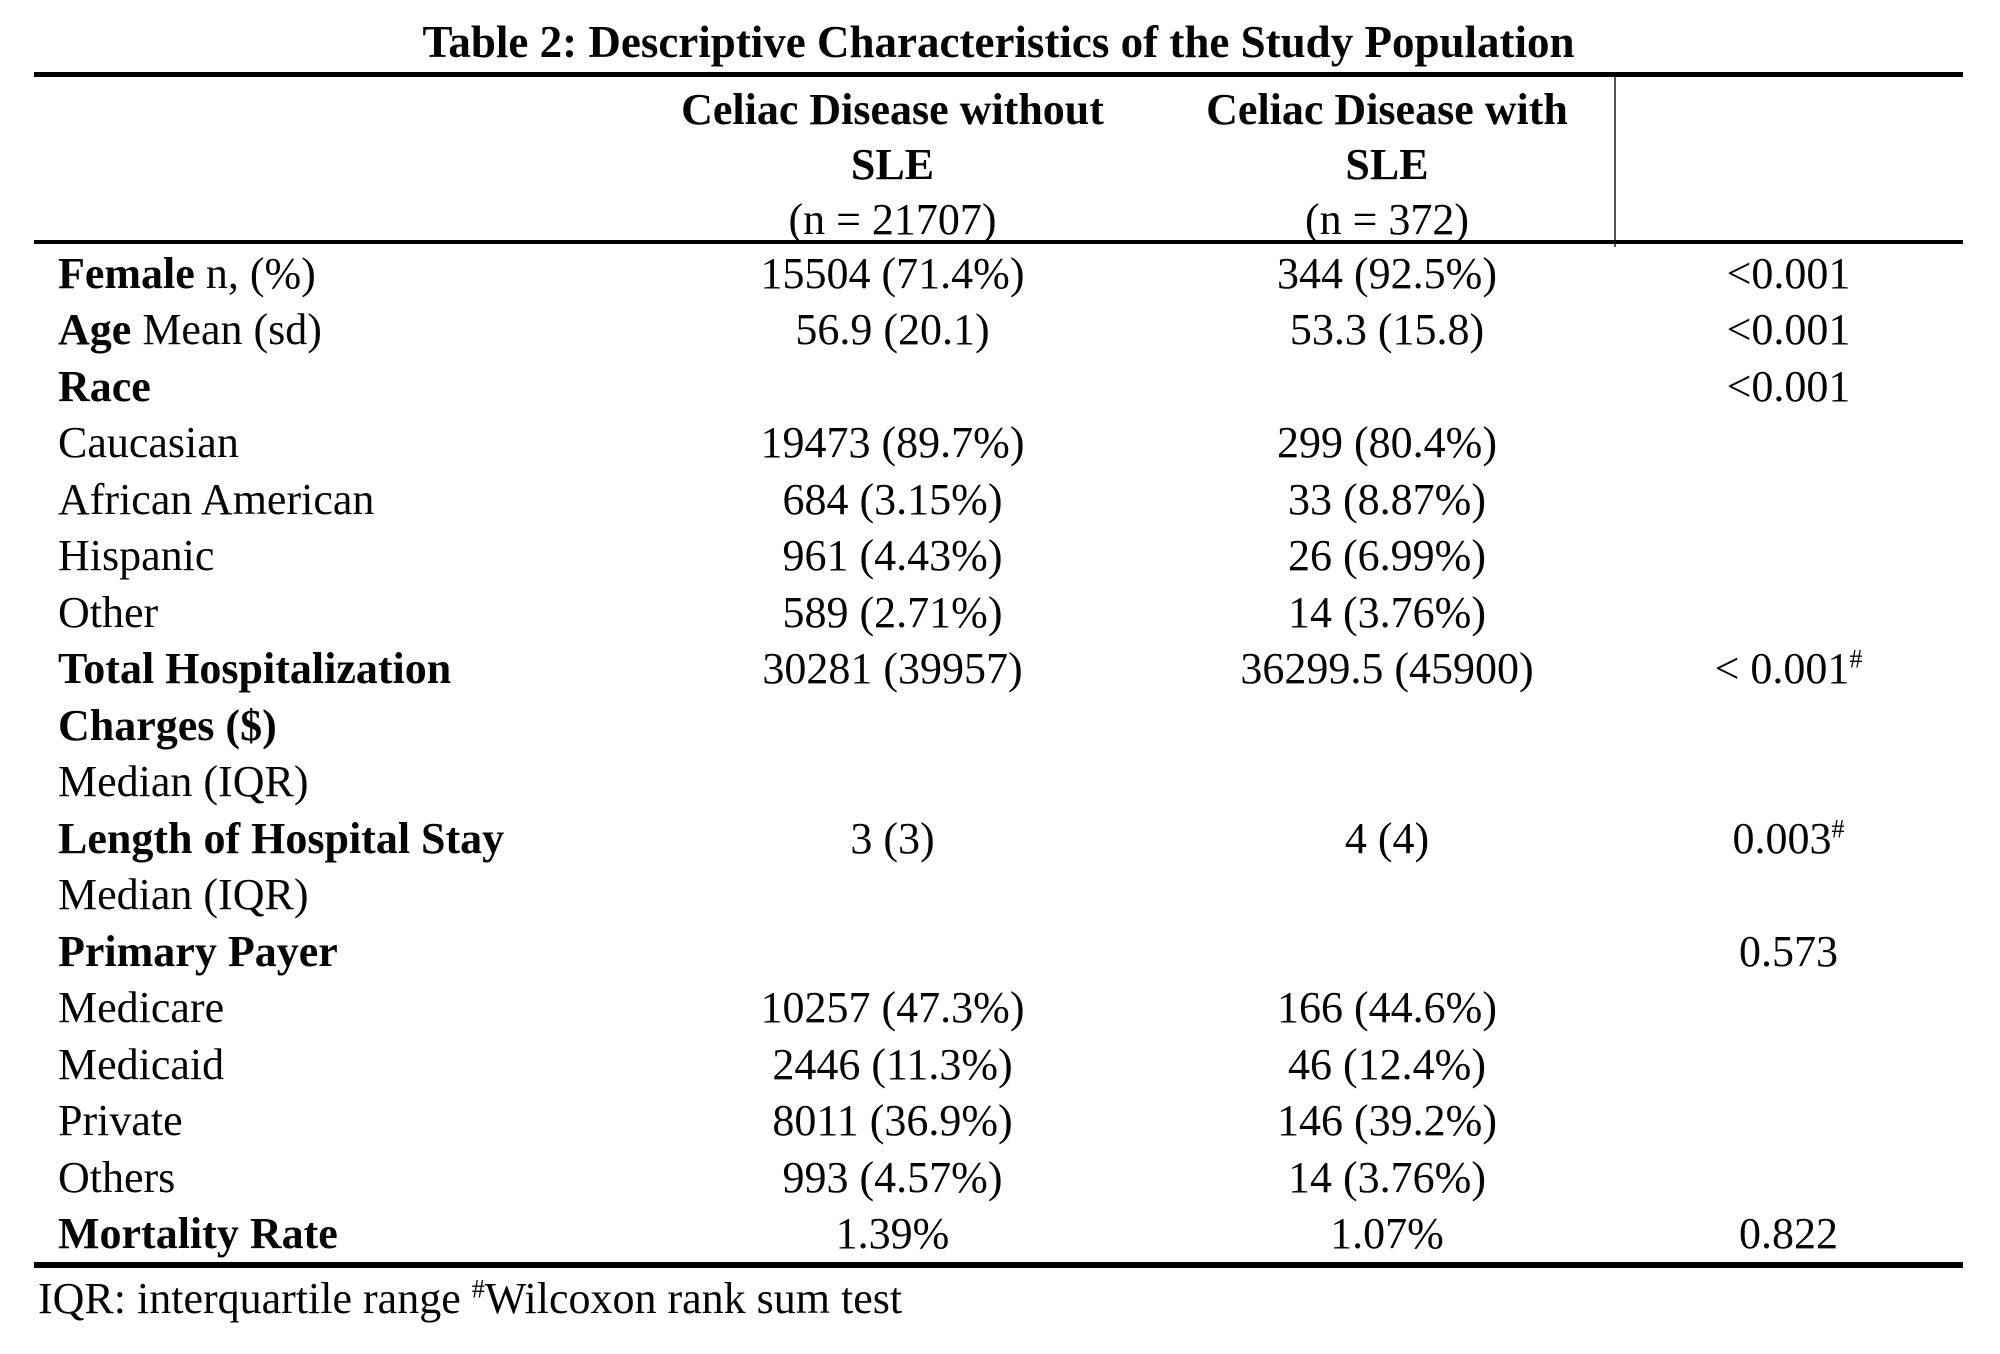 The image size is (2000, 1354). Describe the element at coordinates (892, 1008) in the screenshot. I see `cell-without-sle: 10257 (47.3%)` at that location.